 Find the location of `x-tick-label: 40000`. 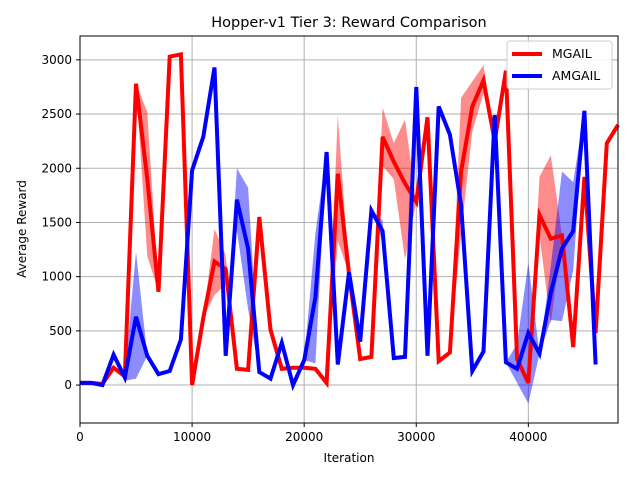

x-tick-label: 40000 is located at coordinates (528, 437).